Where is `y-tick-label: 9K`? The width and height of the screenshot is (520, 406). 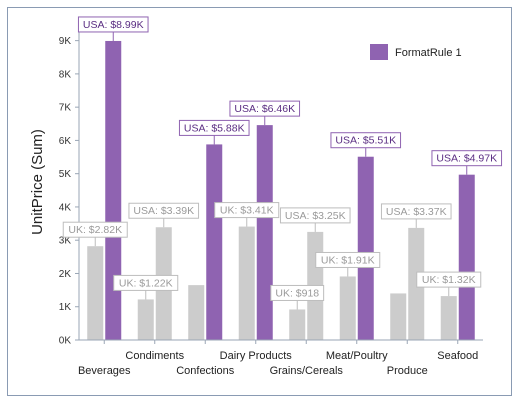
y-tick-label: 9K is located at coordinates (65, 41).